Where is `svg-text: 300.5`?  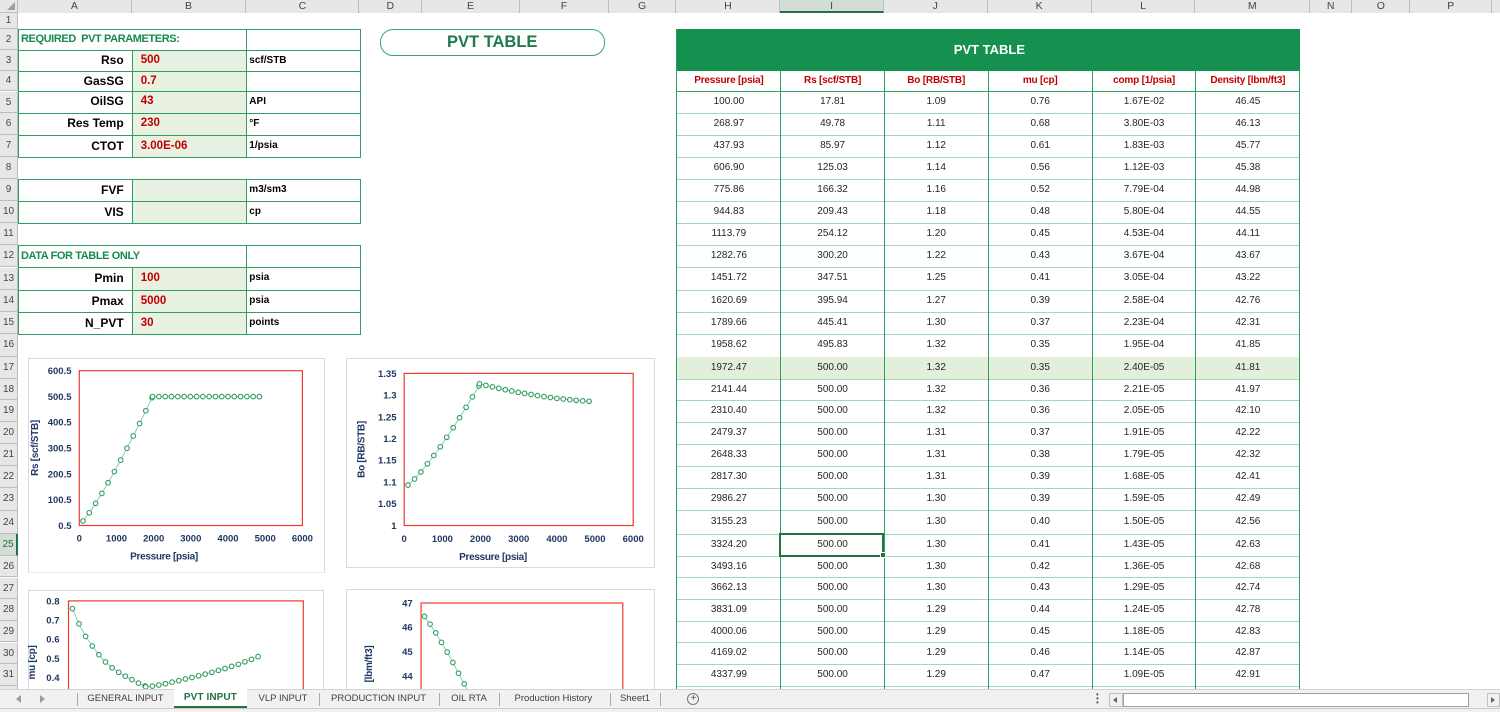 svg-text: 300.5 is located at coordinates (60, 448).